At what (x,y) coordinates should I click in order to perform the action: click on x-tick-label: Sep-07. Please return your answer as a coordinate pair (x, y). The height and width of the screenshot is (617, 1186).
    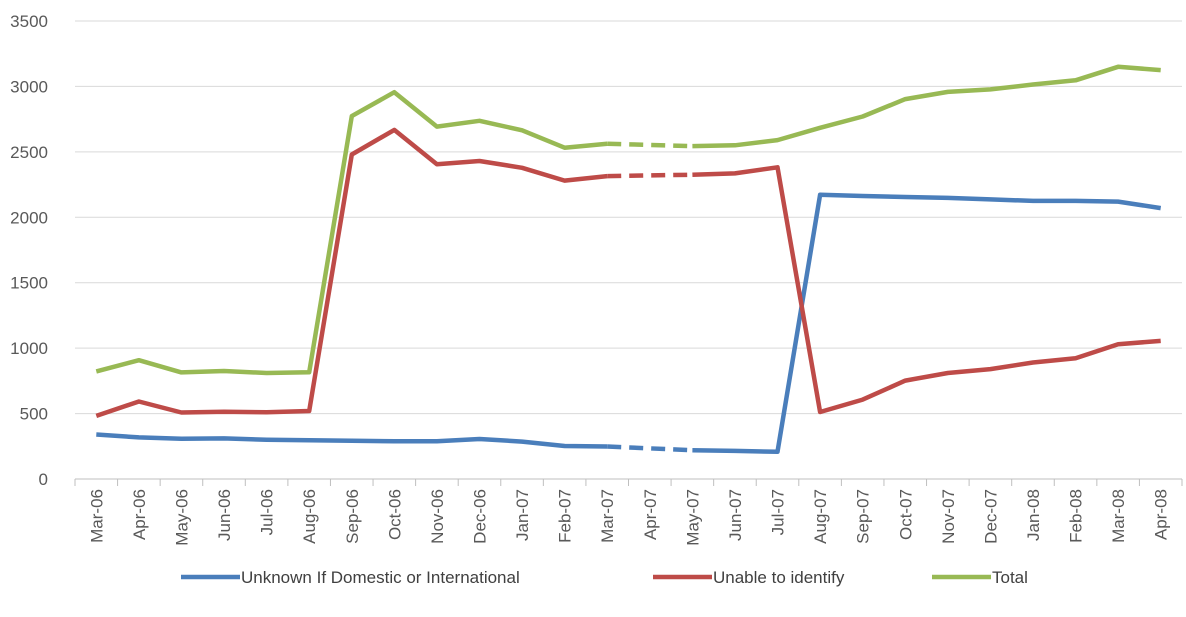
    Looking at the image, I should click on (863, 516).